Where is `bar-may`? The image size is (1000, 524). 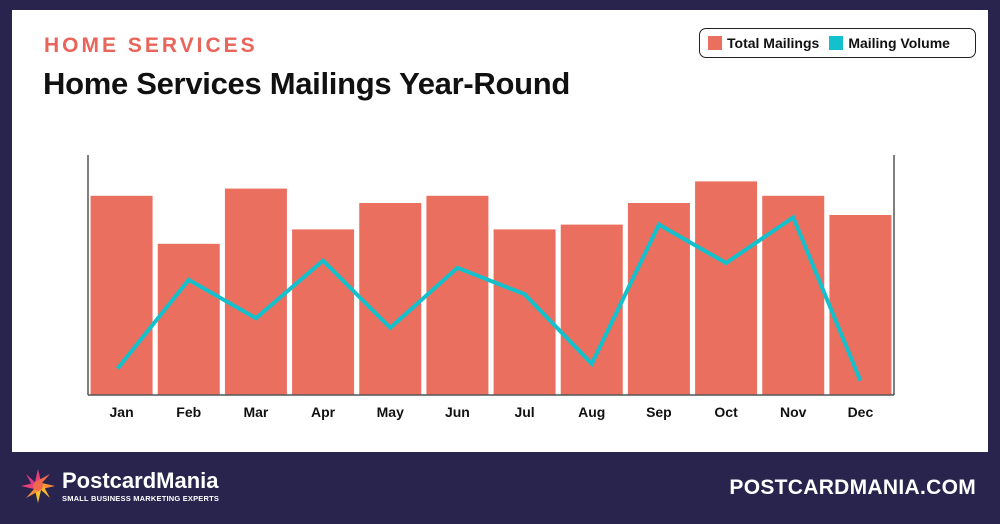
bar-may is located at coordinates (390, 299).